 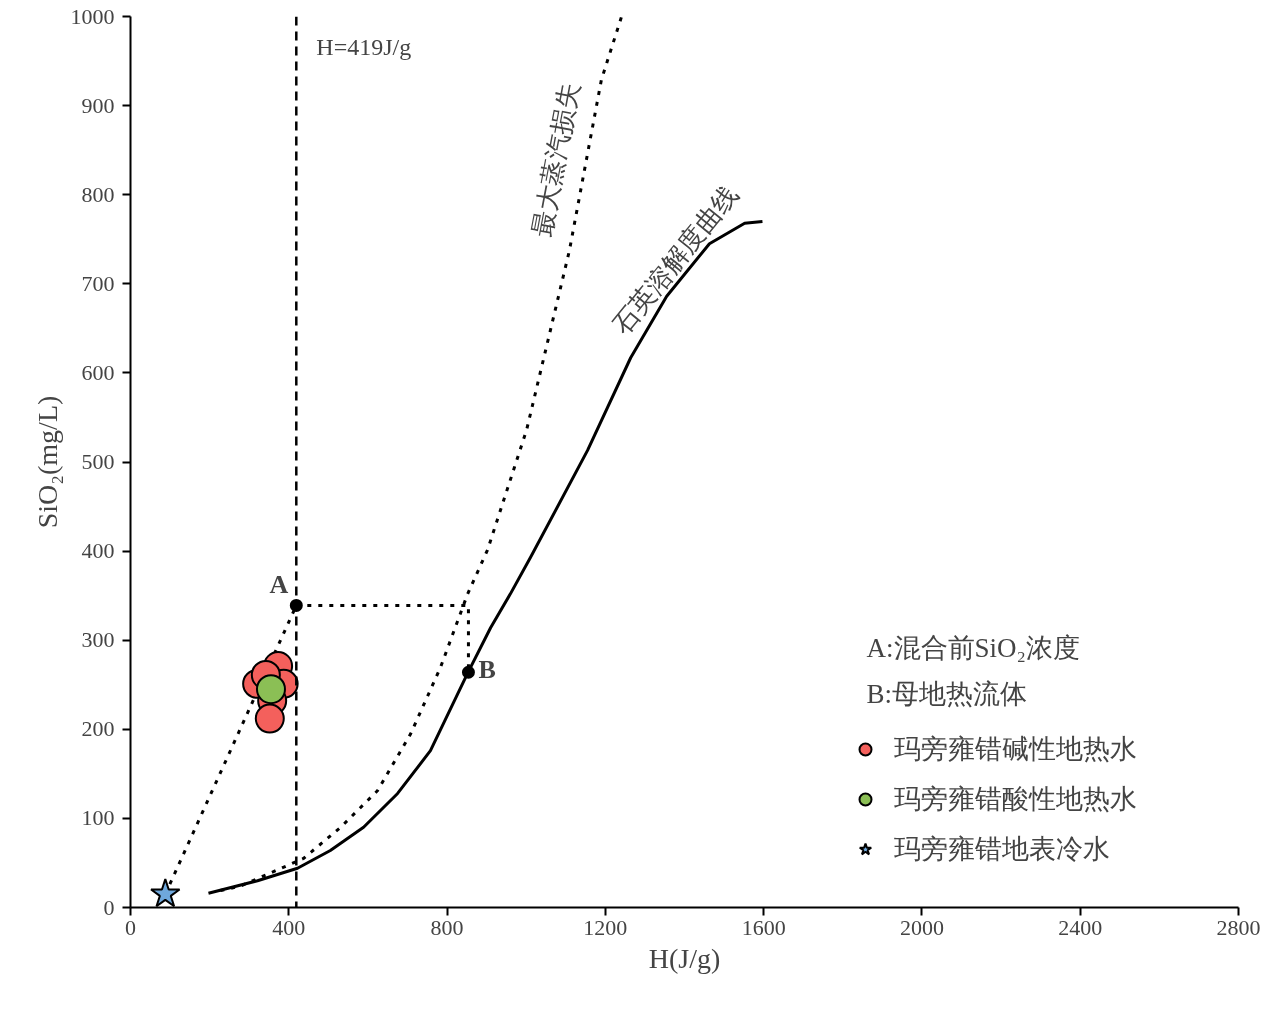 I want to click on y-tick-label: 100, so click(x=98, y=818).